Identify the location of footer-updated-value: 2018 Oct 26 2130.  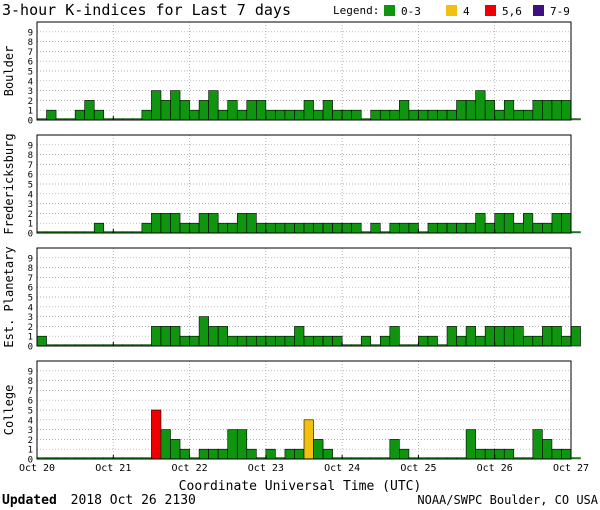
(133, 500).